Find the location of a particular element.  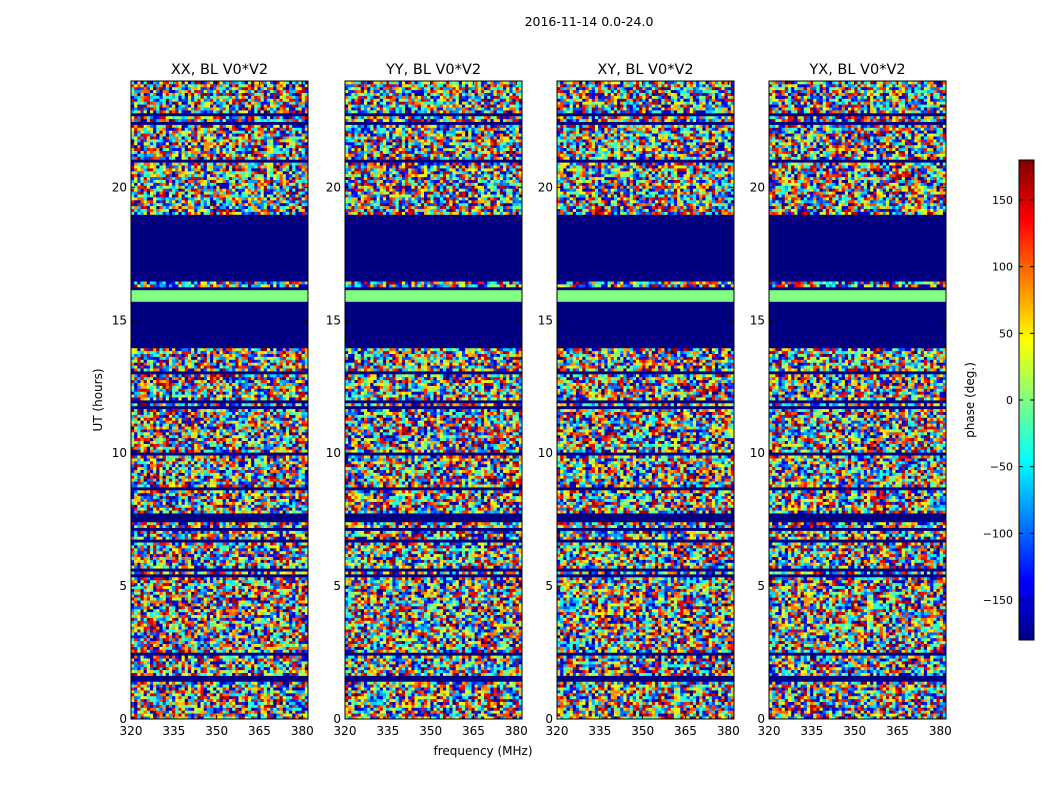

x-tick-label: 380 is located at coordinates (940, 731).